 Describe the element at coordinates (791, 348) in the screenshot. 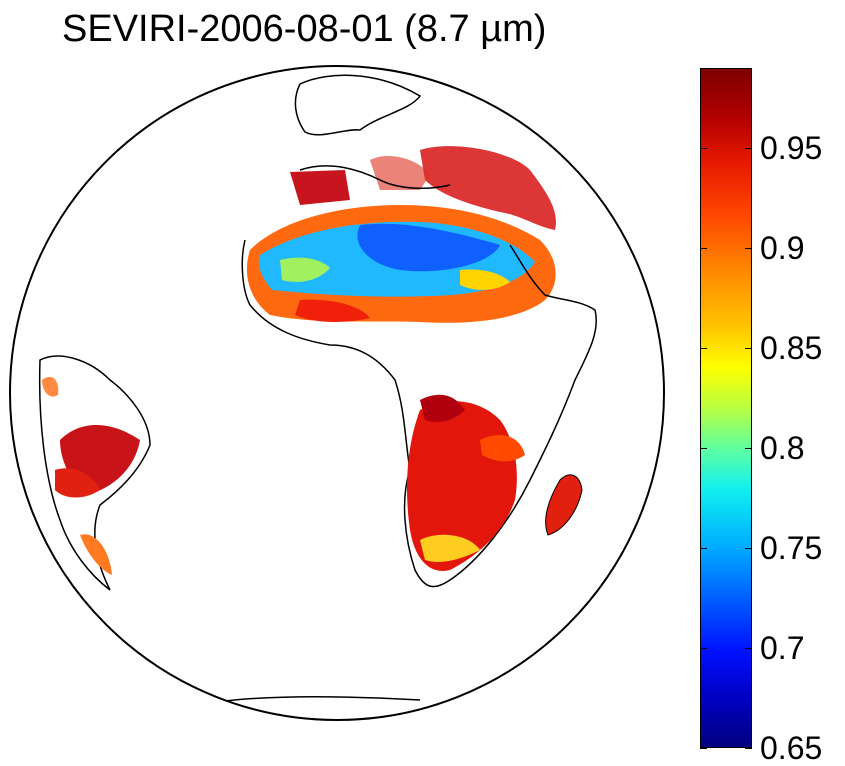

I see `colorbar-tick-label: 0.85` at that location.